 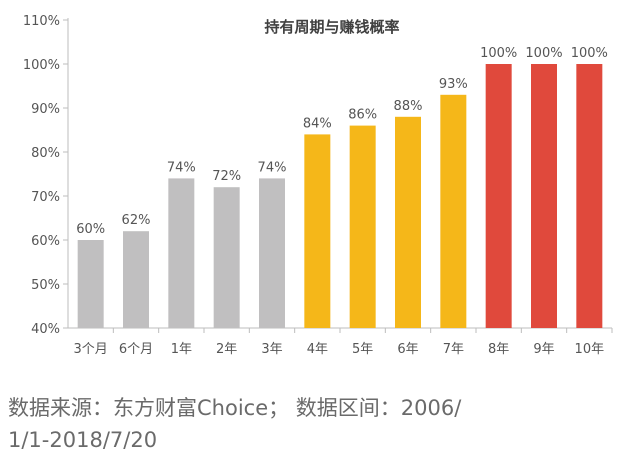 I want to click on x-tick-label: 5年, so click(x=362, y=349).